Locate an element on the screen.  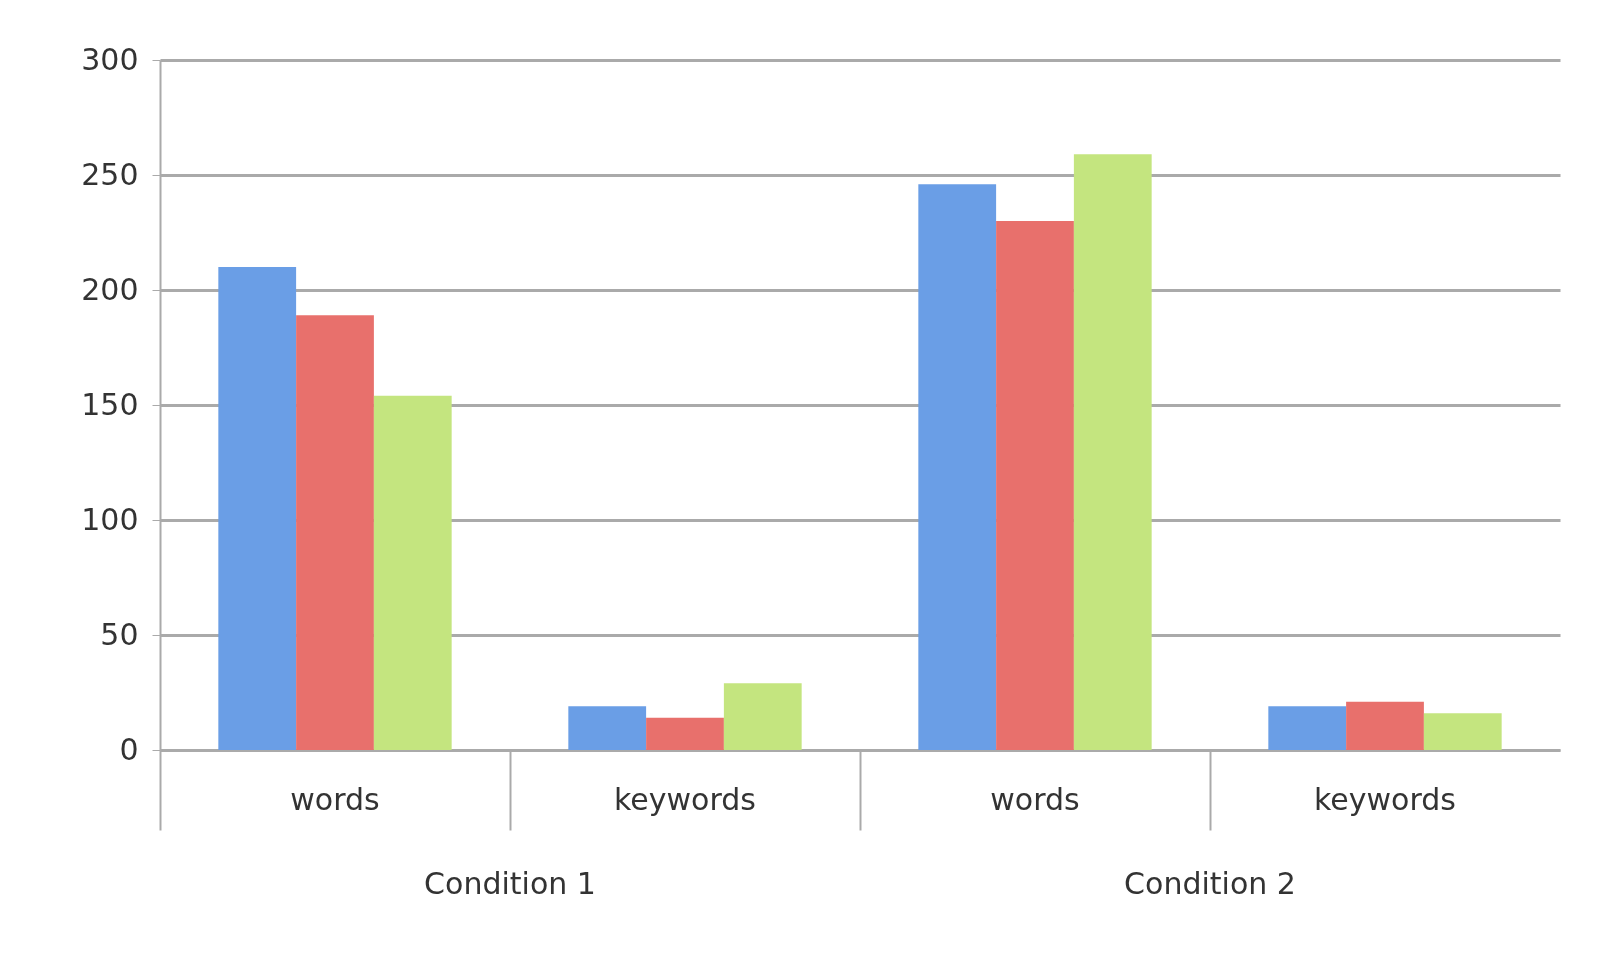
y-tick-label: 100 is located at coordinates (110, 519).